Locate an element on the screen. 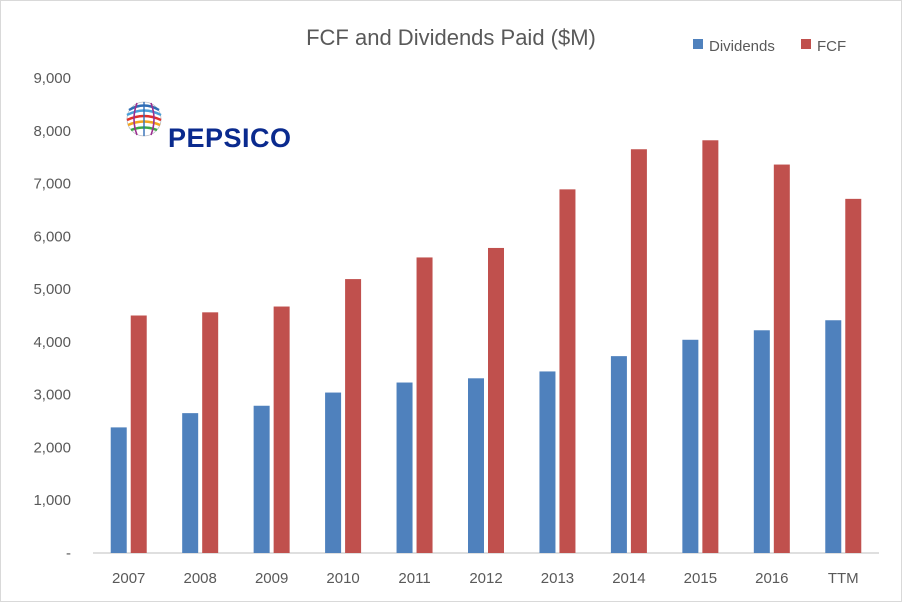 The height and width of the screenshot is (602, 902). bar-dividends-2009 is located at coordinates (261, 479).